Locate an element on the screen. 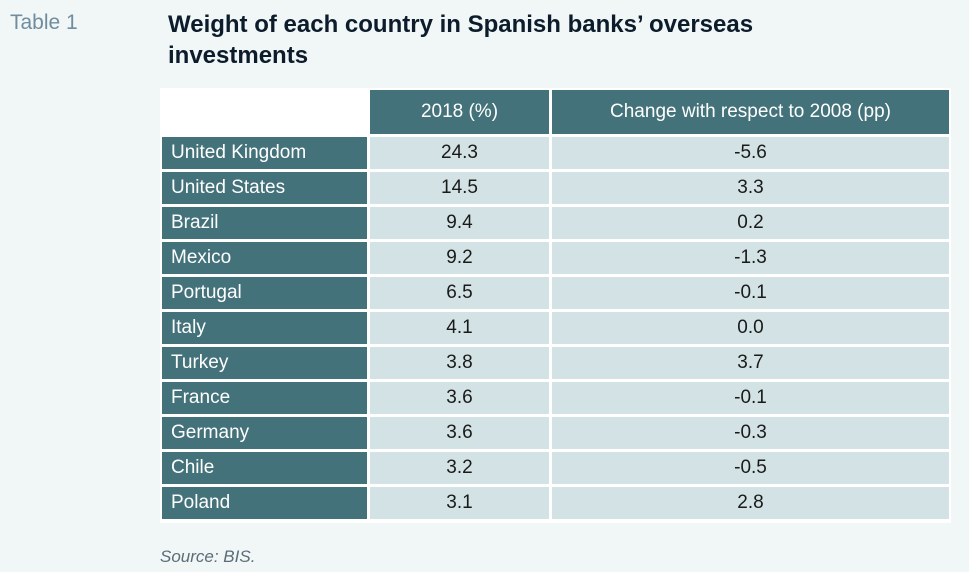 The height and width of the screenshot is (572, 969). country-cell: Poland is located at coordinates (266, 503).